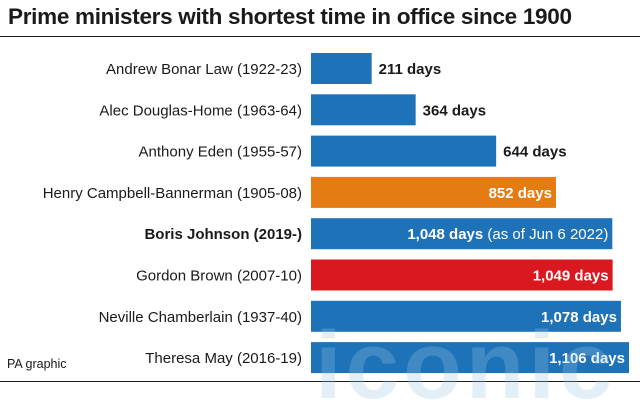 The width and height of the screenshot is (640, 411). I want to click on value-label: 211 days, so click(410, 69).